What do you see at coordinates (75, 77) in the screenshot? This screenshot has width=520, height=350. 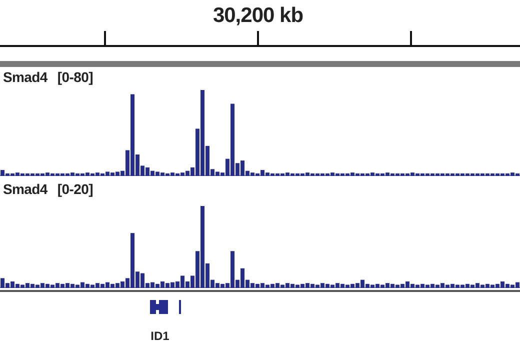 I see `chart-subtitle: [0-80]` at bounding box center [75, 77].